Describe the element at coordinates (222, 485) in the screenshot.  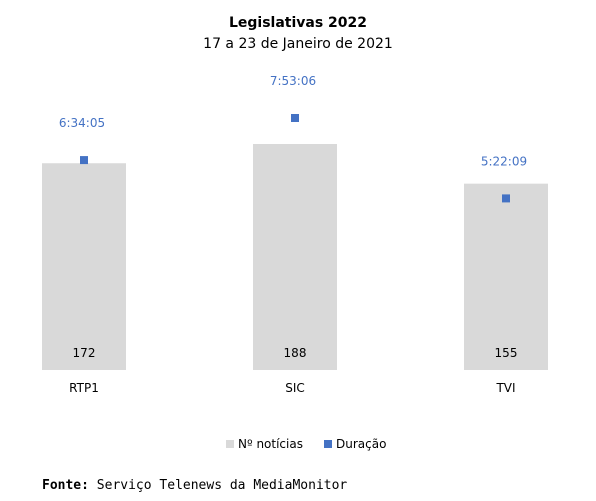
I see `source-text: Serviço Telenews da MediaMonitor` at that location.